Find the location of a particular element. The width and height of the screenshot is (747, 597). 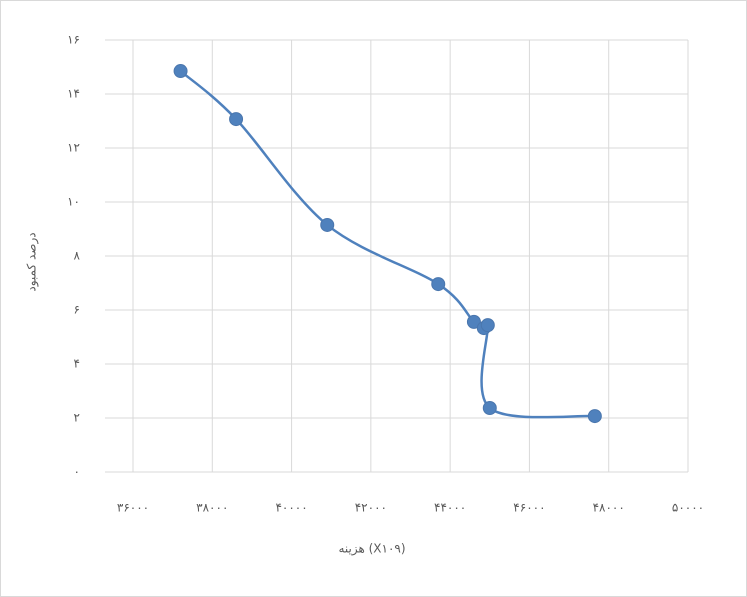

x-tick-label: ۳۸۰۰۰ is located at coordinates (212, 508).